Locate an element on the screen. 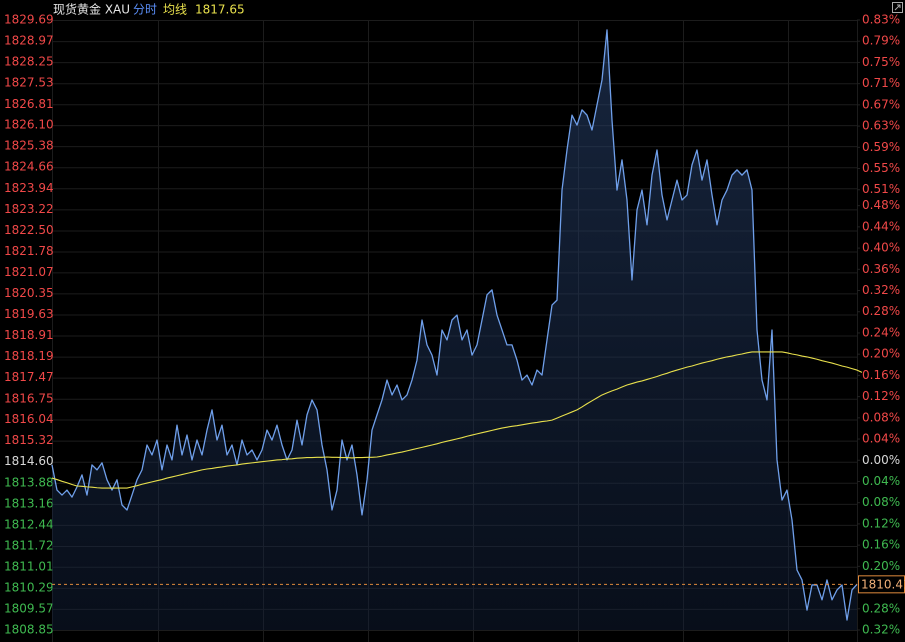 Image resolution: width=905 pixels, height=642 pixels. y2-tick-label: 0.00% is located at coordinates (881, 460).